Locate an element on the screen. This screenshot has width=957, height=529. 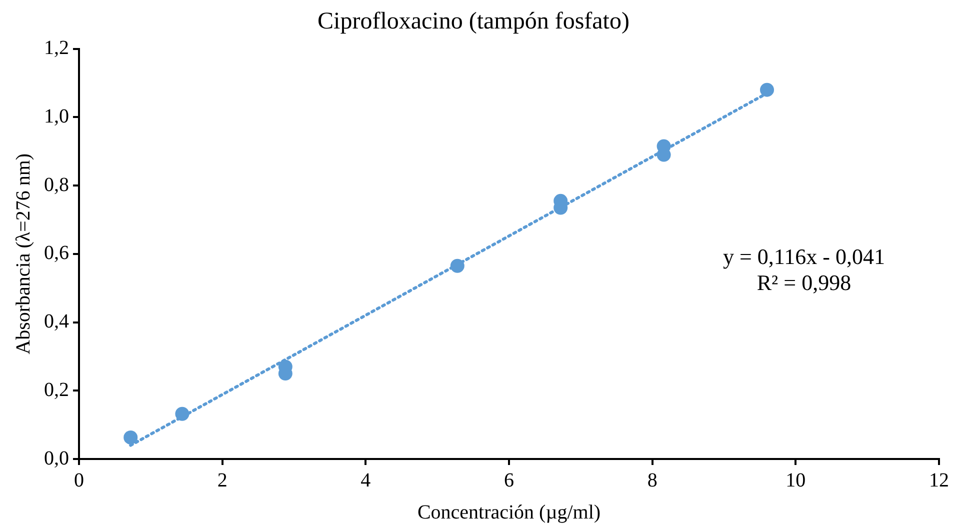
x-tick-label: 6 is located at coordinates (509, 480).